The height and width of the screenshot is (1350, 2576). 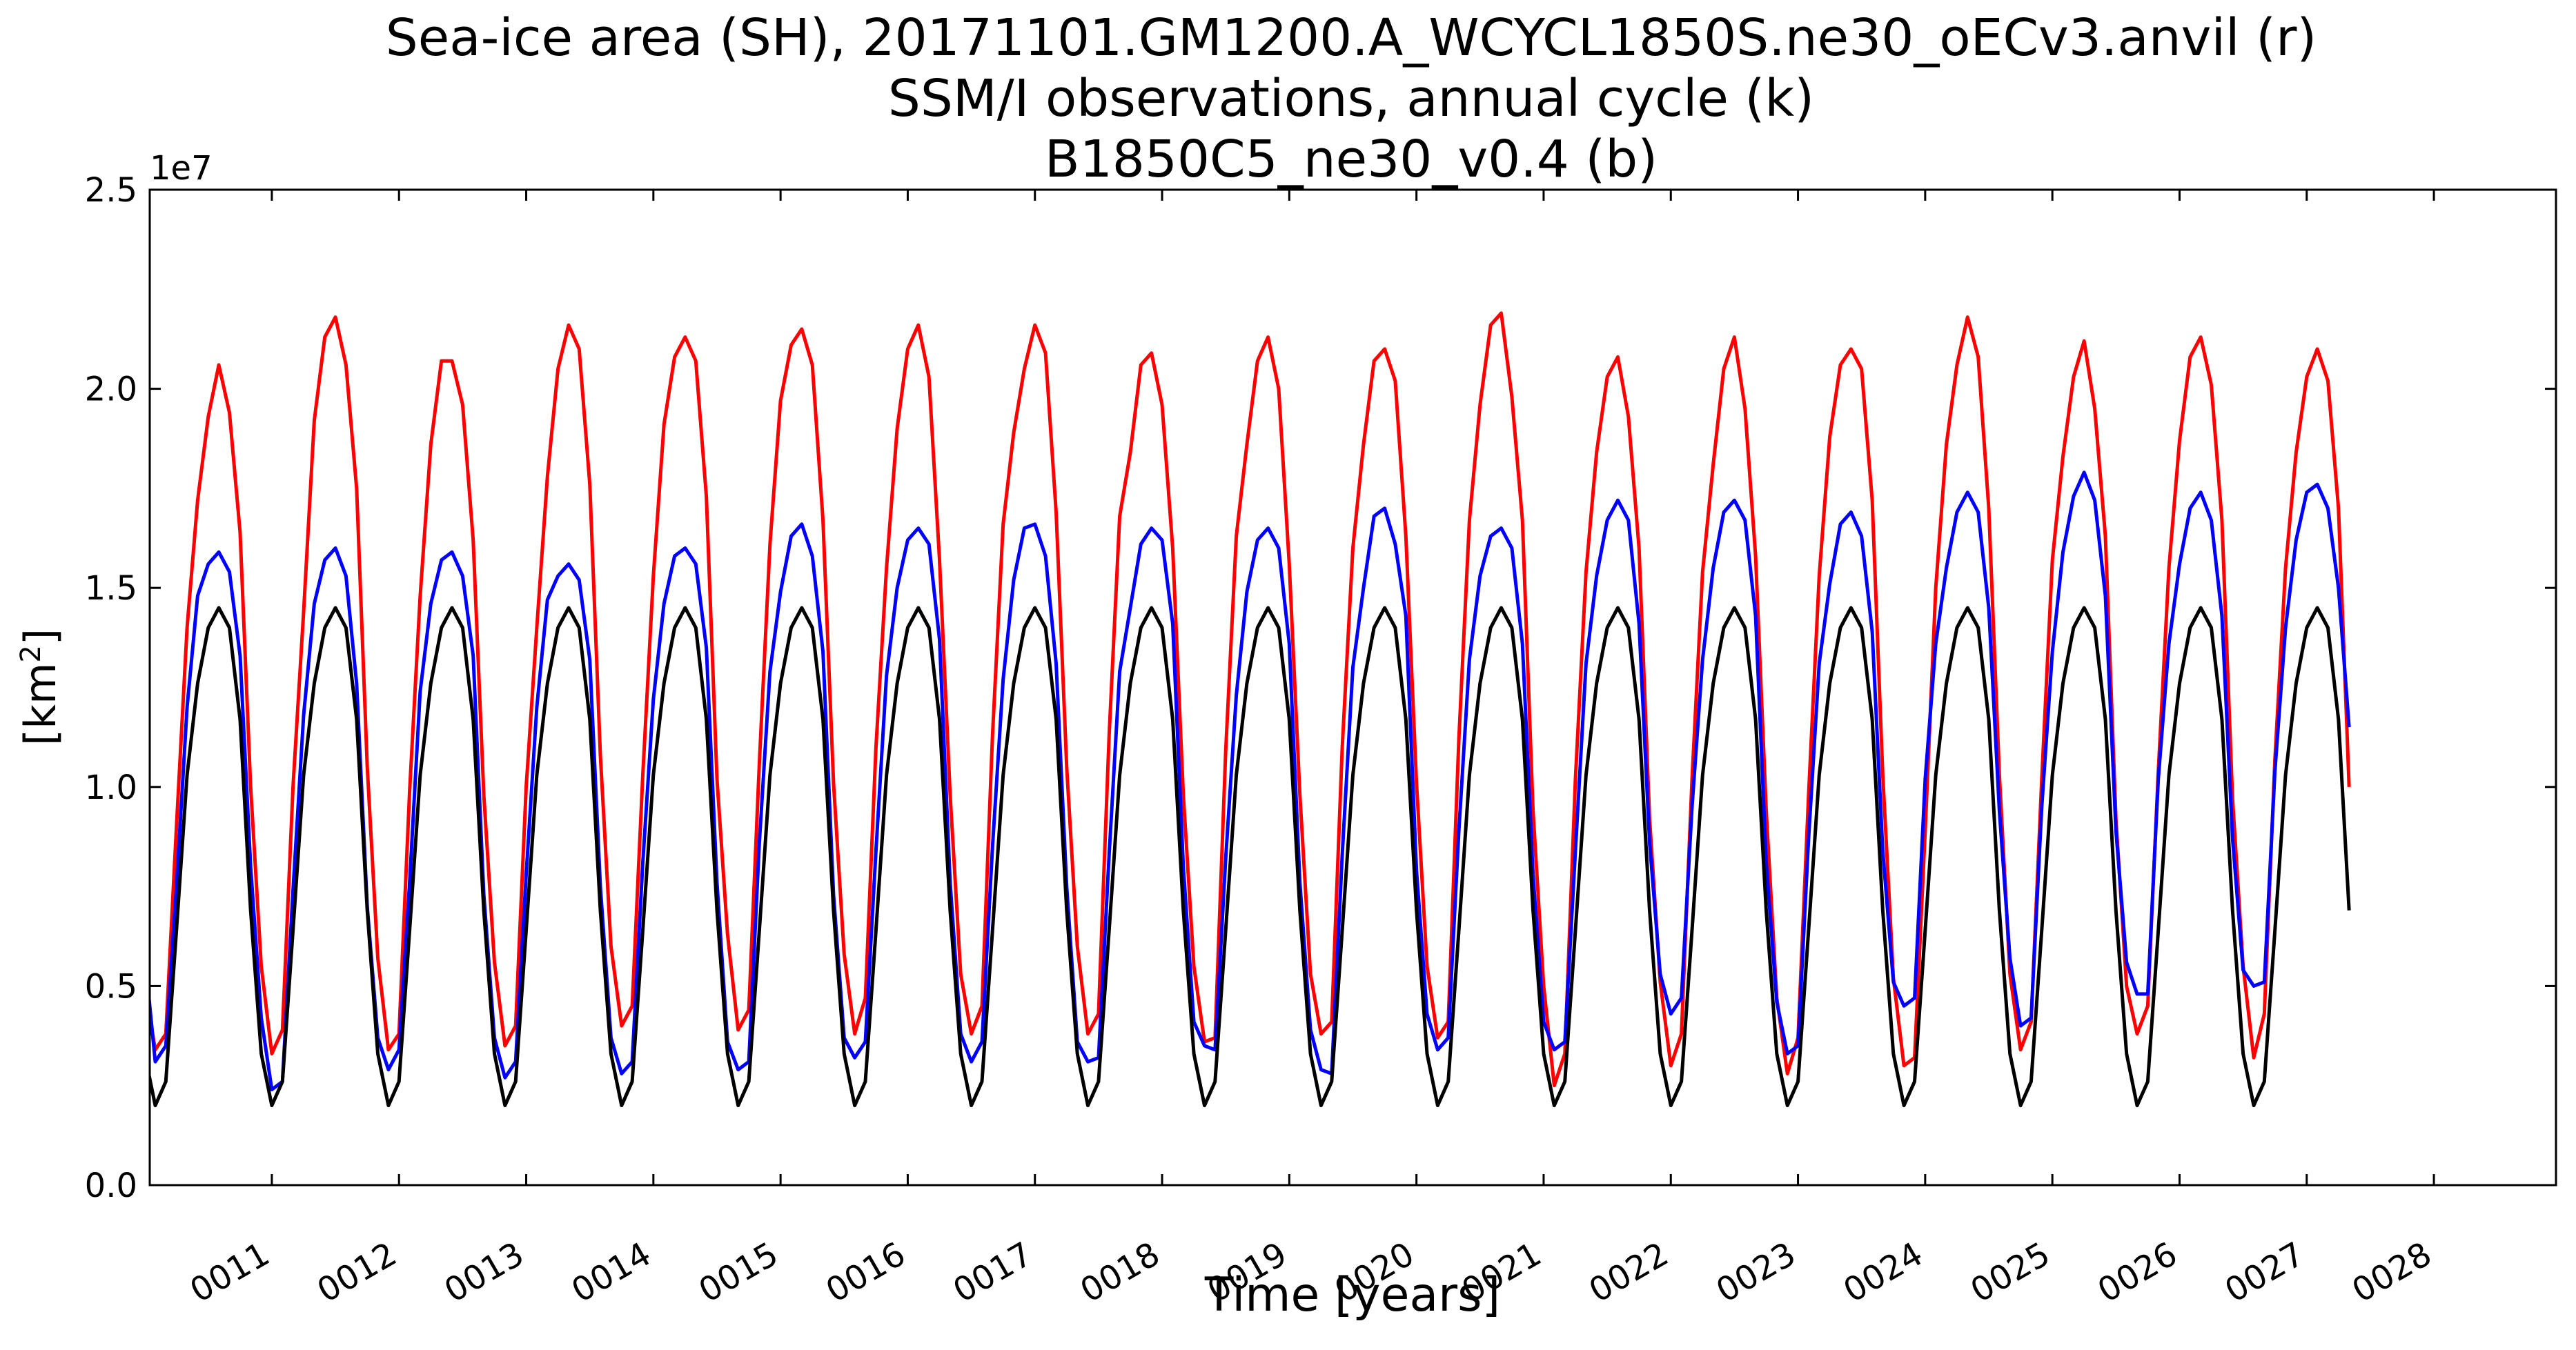 I want to click on y-axis-label-superscript: 2, so click(x=31, y=653).